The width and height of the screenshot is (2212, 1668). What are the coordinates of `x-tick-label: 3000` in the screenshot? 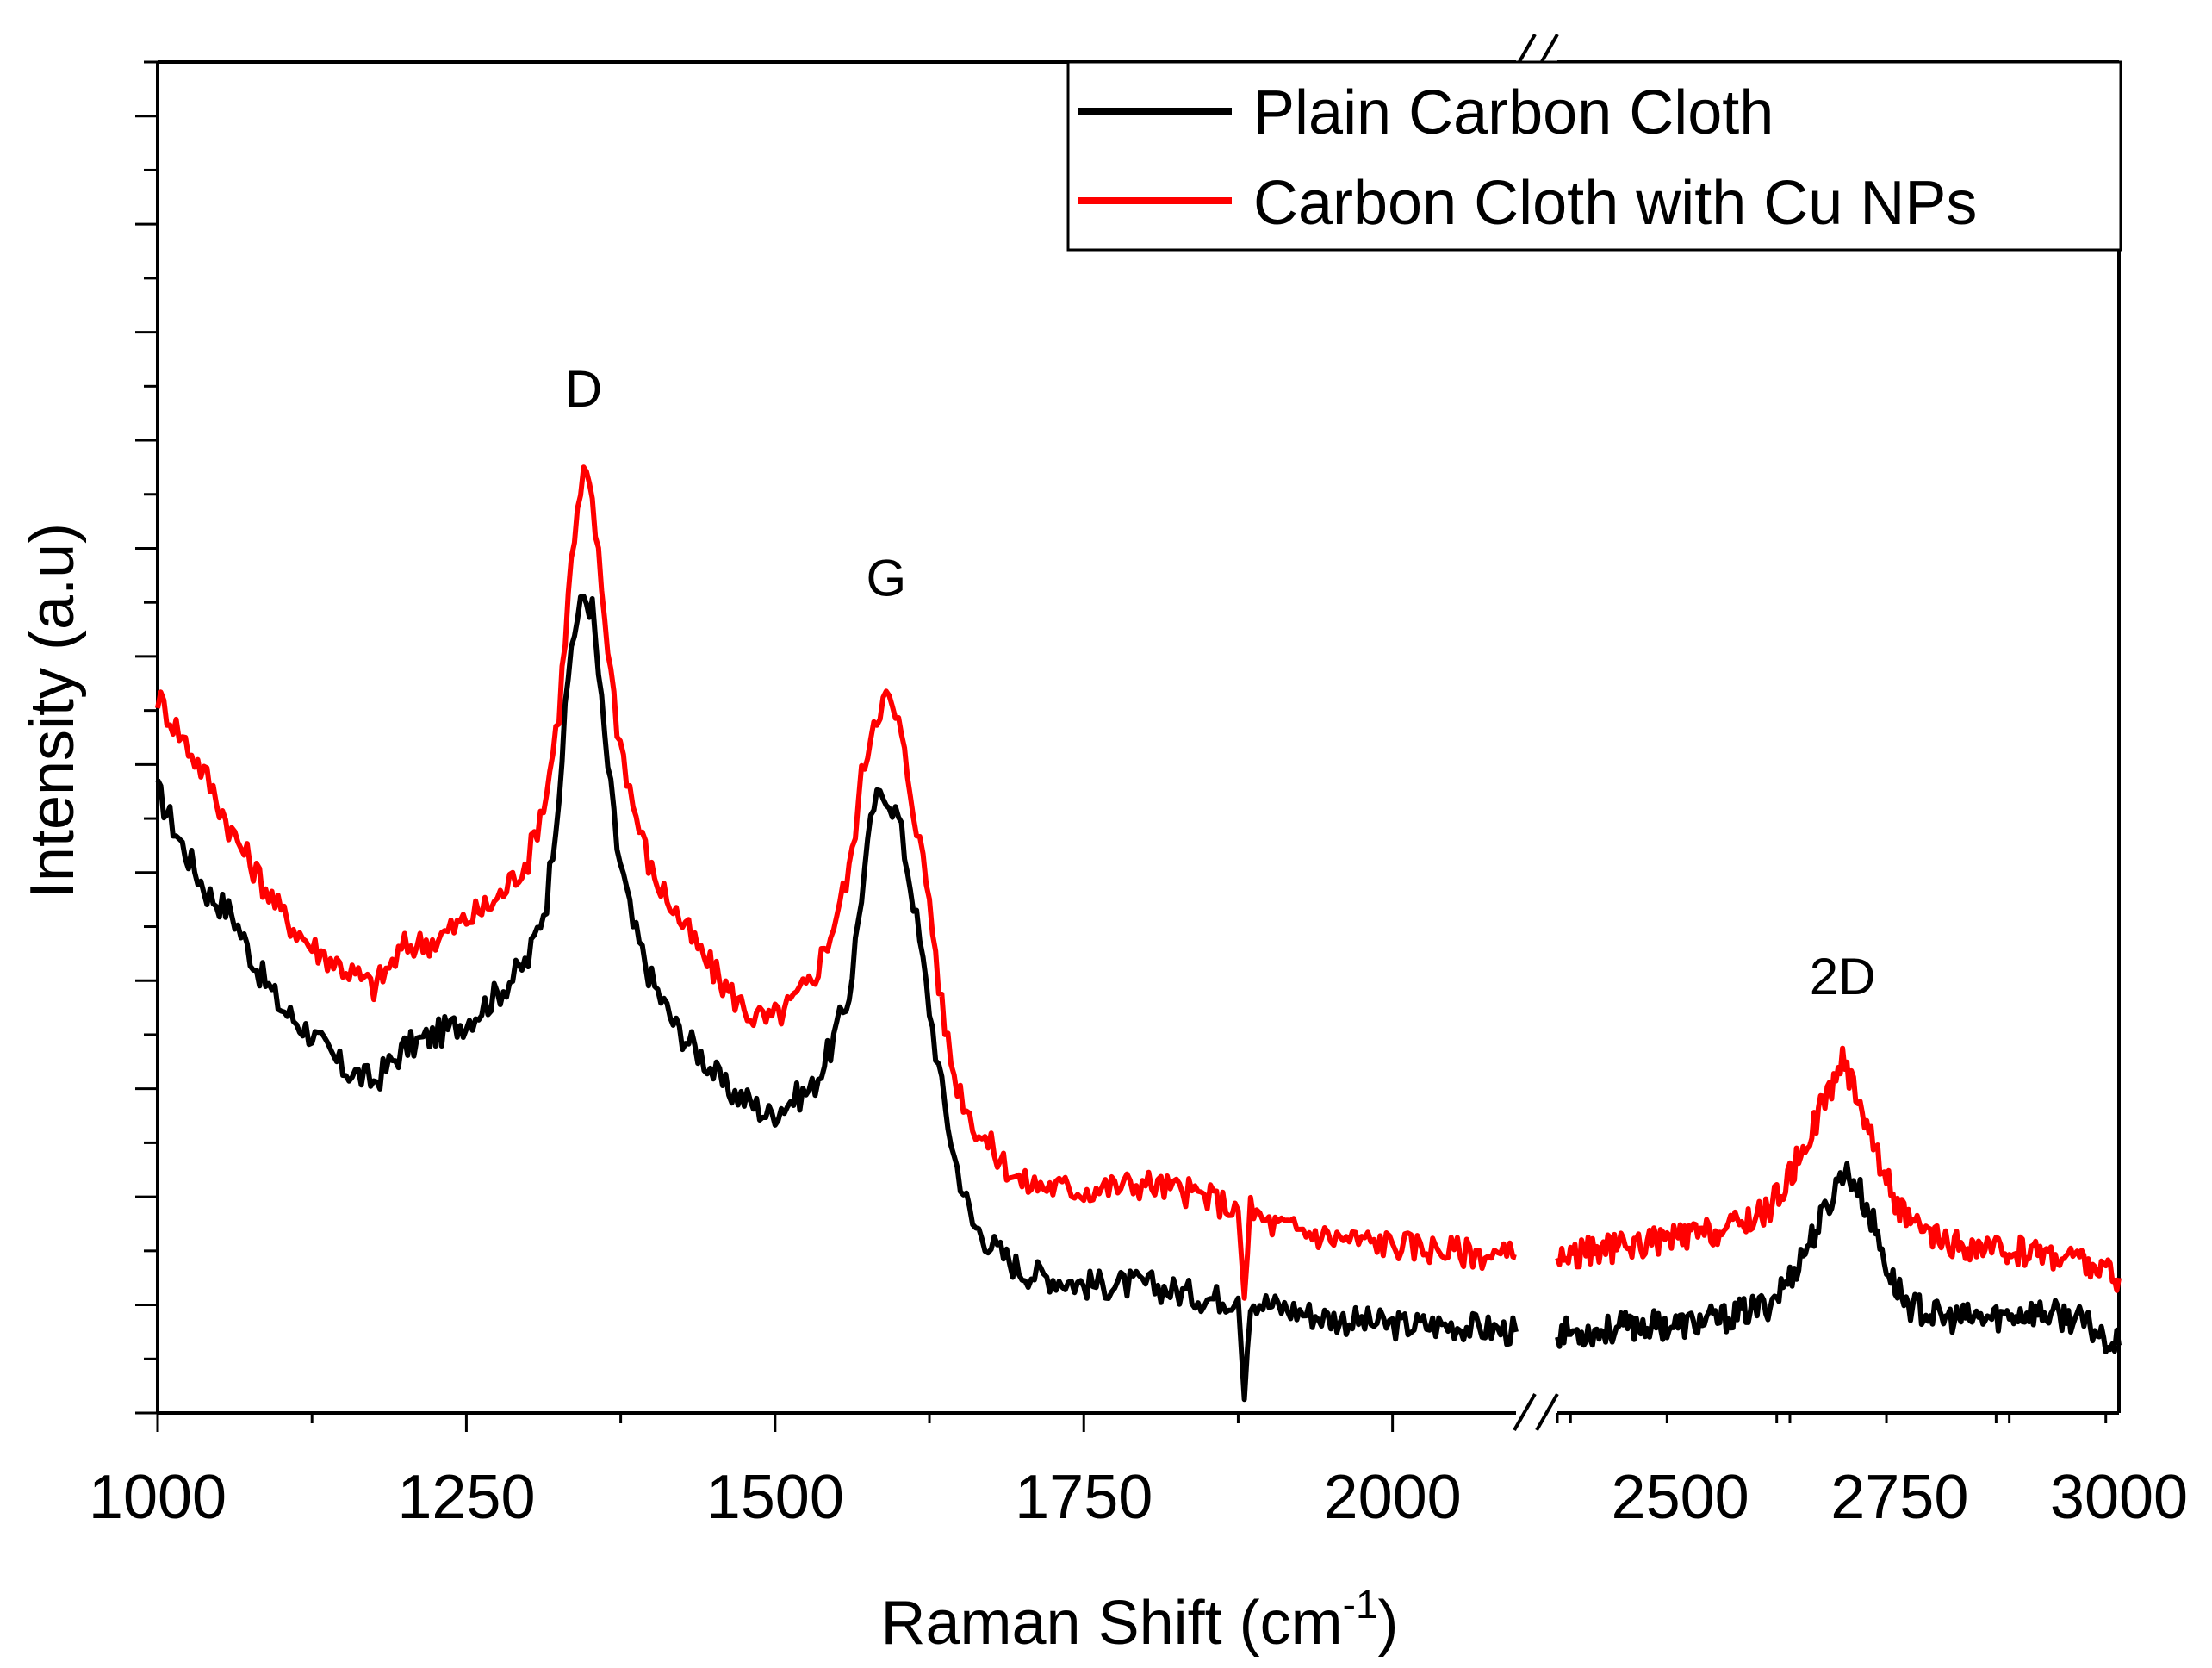 It's located at (2119, 1497).